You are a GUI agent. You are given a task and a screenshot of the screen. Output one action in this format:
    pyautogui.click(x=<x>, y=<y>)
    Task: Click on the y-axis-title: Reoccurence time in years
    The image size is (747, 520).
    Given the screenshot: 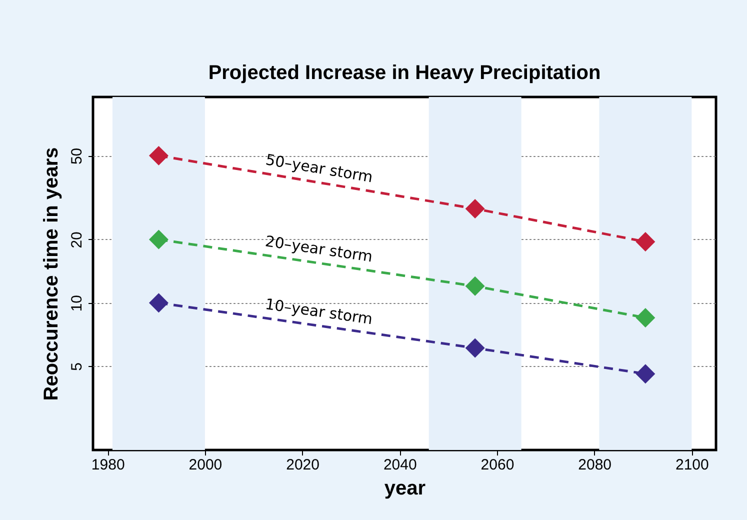 What is the action you would take?
    pyautogui.click(x=51, y=274)
    